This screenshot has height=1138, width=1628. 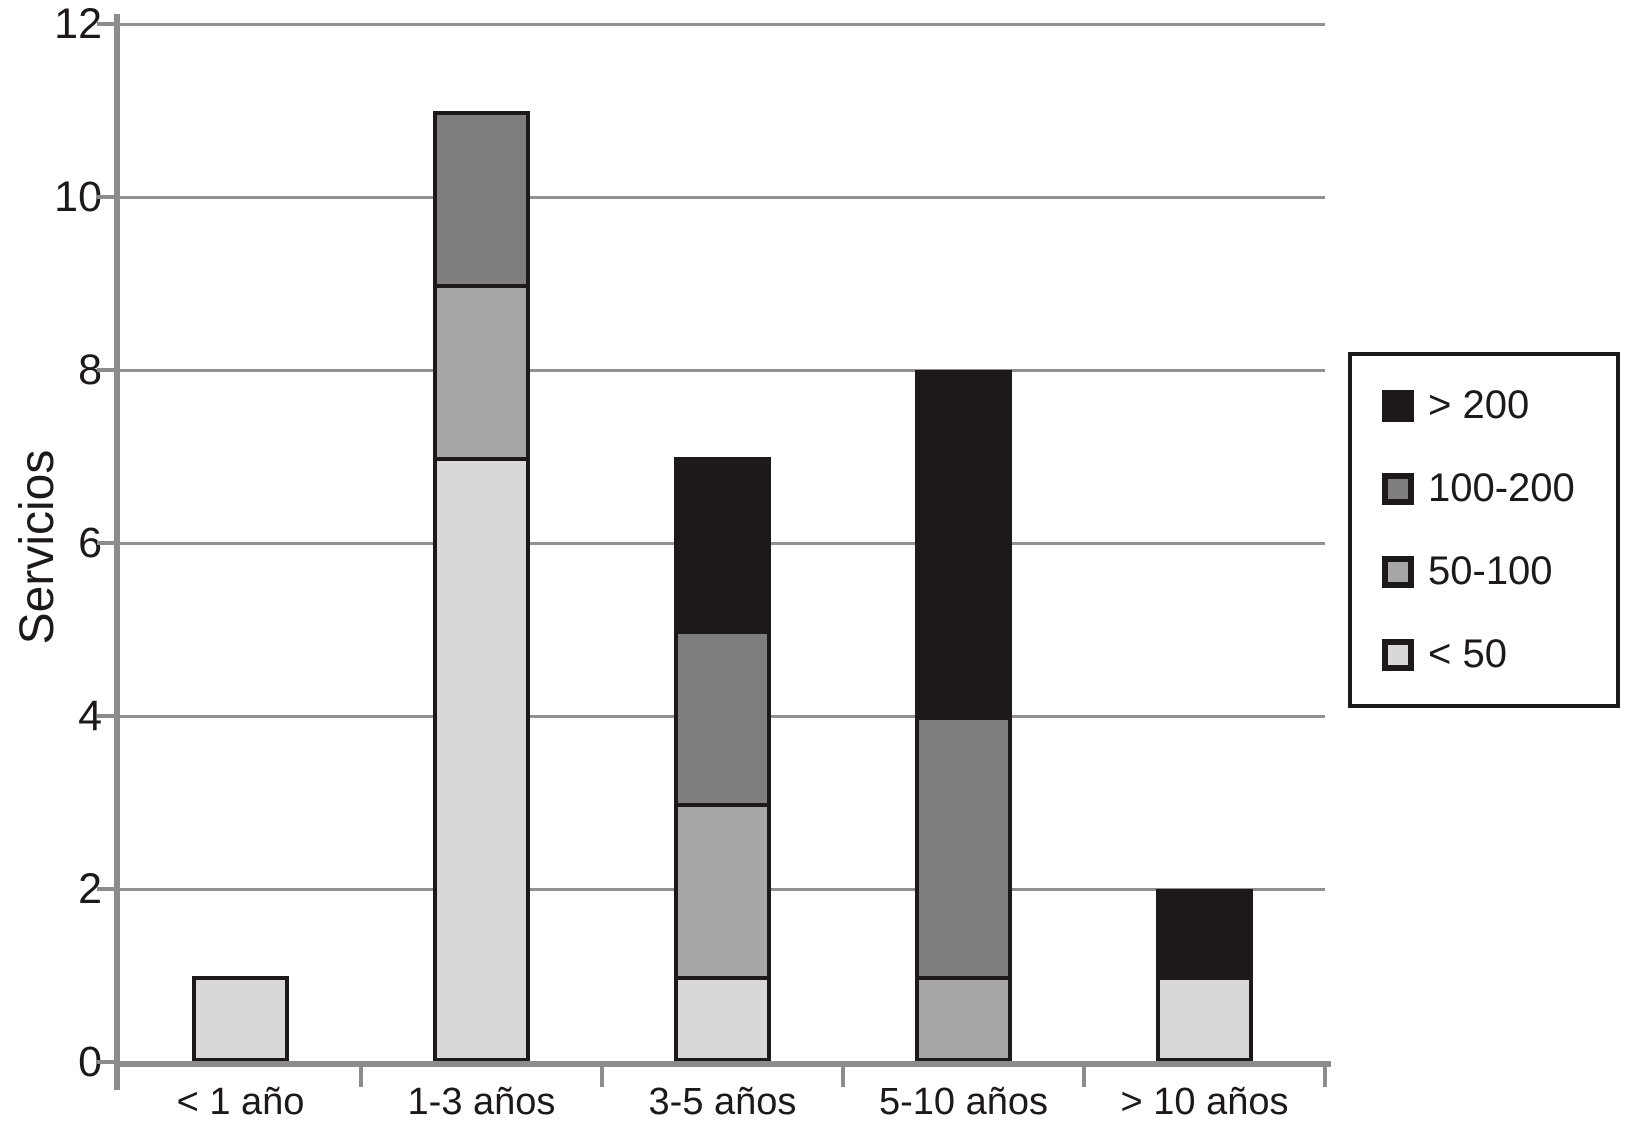 What do you see at coordinates (1204, 1102) in the screenshot?
I see `x-axis-category-label: > 10 años` at bounding box center [1204, 1102].